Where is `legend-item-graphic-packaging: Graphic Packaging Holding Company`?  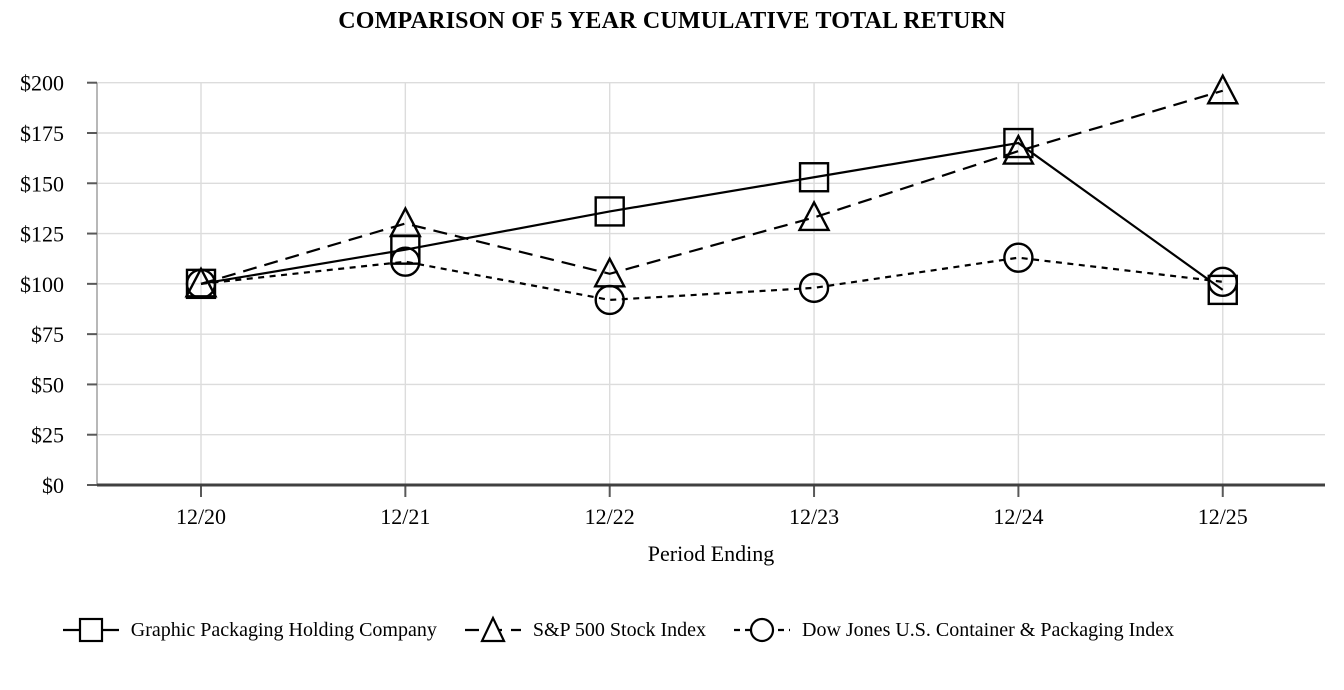
legend-item-graphic-packaging: Graphic Packaging Holding Company is located at coordinates (249, 630).